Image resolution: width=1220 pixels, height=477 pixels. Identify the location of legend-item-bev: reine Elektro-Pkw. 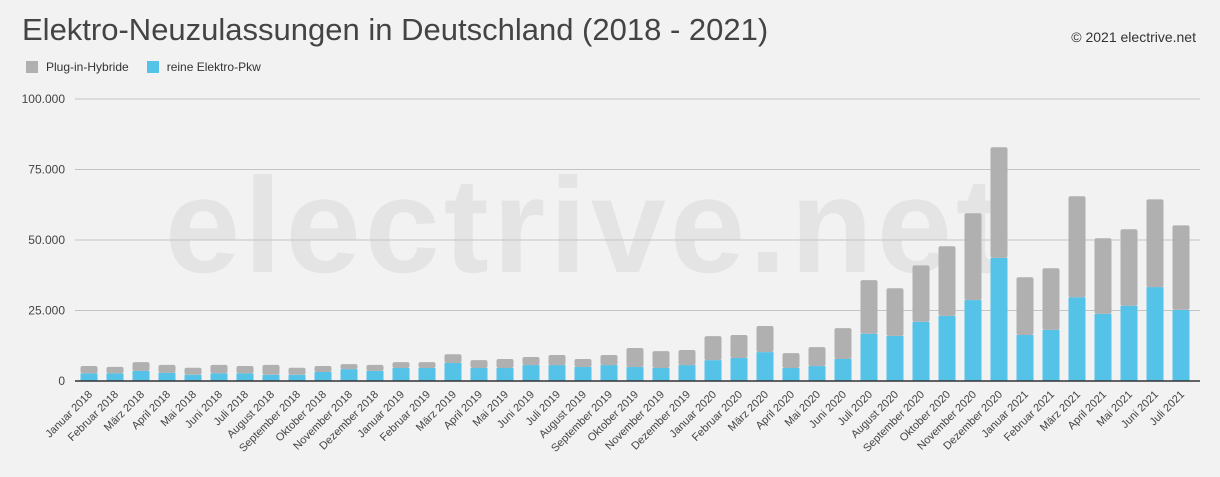
(203, 67).